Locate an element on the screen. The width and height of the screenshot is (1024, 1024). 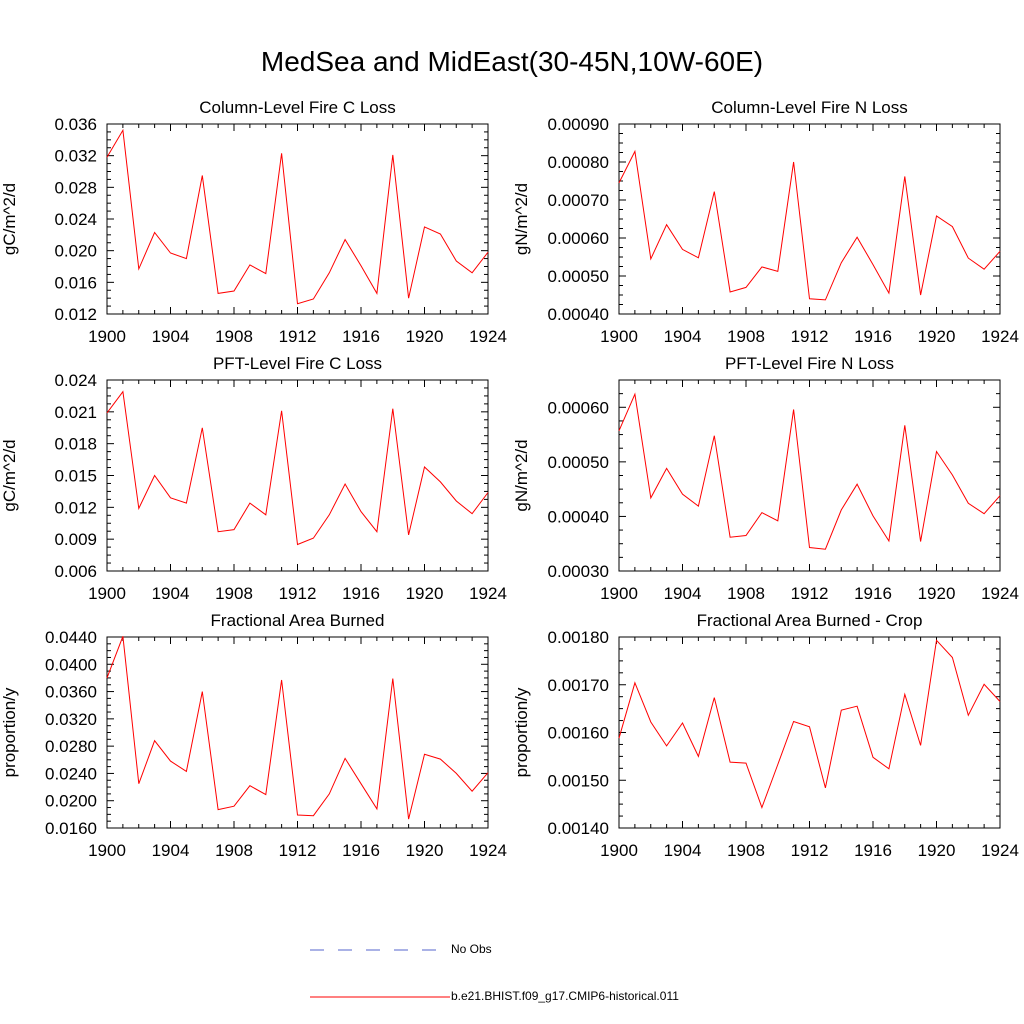
legend-label: No Obs is located at coordinates (471, 949).